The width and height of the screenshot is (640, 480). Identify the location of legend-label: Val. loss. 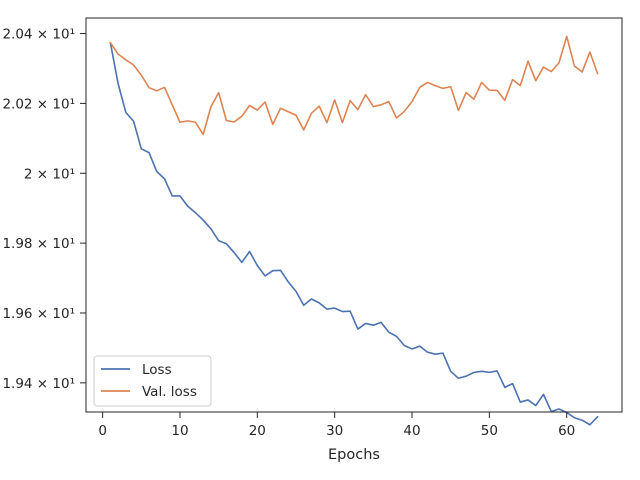
(169, 392).